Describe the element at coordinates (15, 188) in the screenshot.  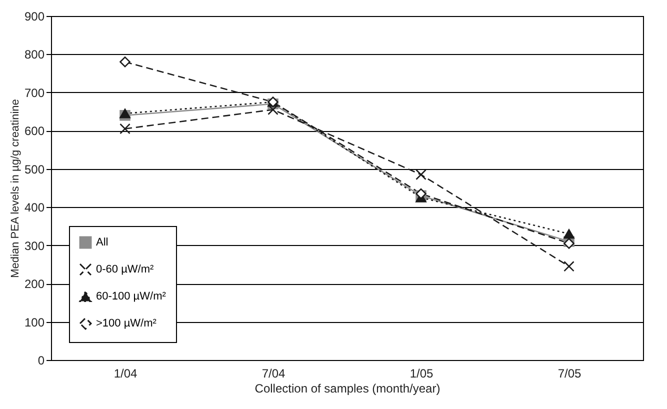
I see `y-axis-title: Median PEA levels in µg/g creatinine` at that location.